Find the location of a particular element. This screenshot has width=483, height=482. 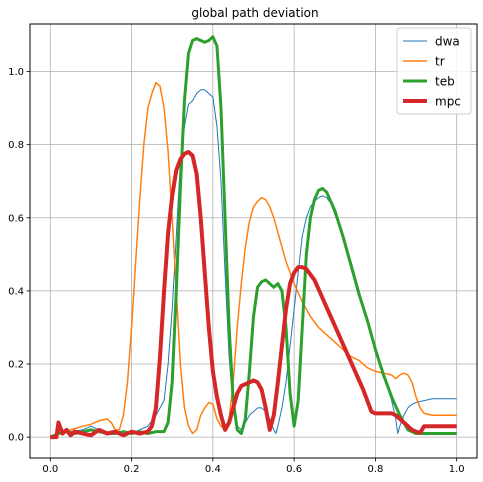

y-tick-label: 0.4 is located at coordinates (16, 291).